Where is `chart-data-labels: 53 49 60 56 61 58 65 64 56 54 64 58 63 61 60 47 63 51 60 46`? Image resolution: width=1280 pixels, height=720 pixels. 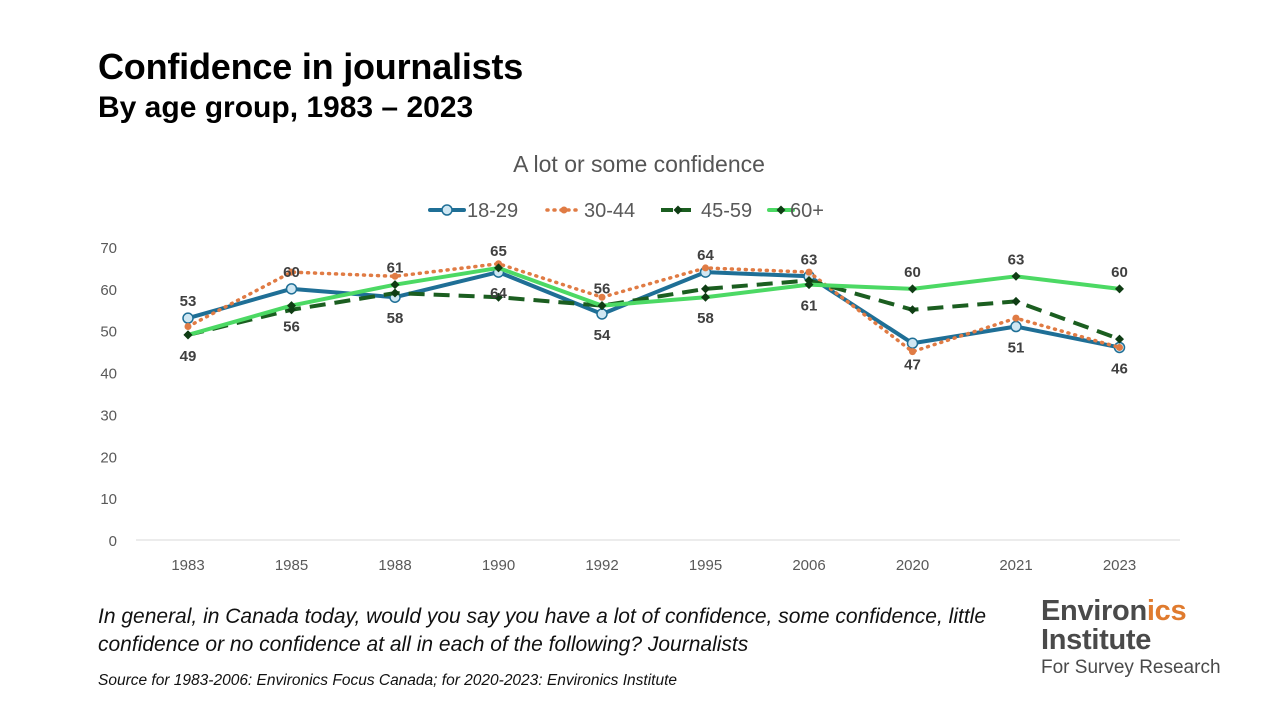
chart-data-labels: 53 49 60 56 61 58 65 64 56 54 64 58 63 61 60 47 63 51 60 46 is located at coordinates (654, 310).